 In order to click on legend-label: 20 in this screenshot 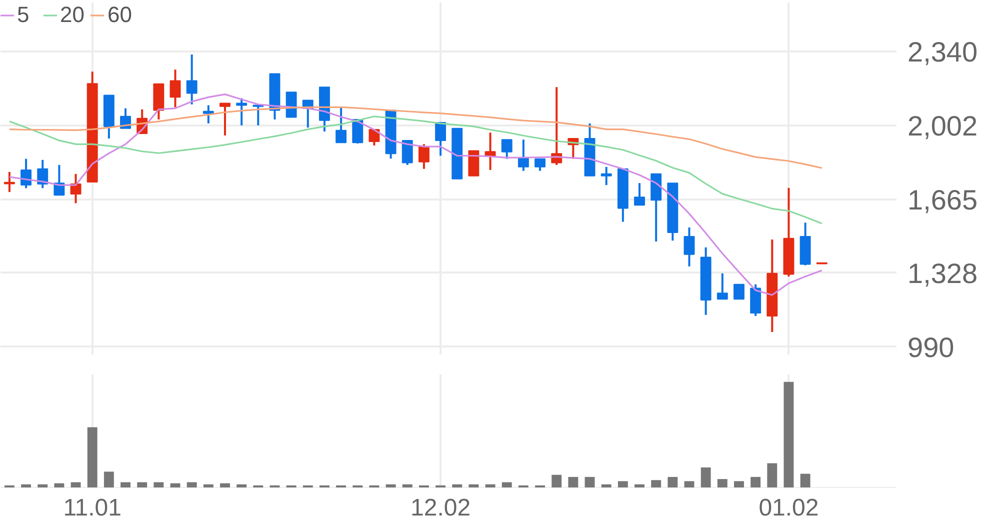, I will do `click(72, 15)`.